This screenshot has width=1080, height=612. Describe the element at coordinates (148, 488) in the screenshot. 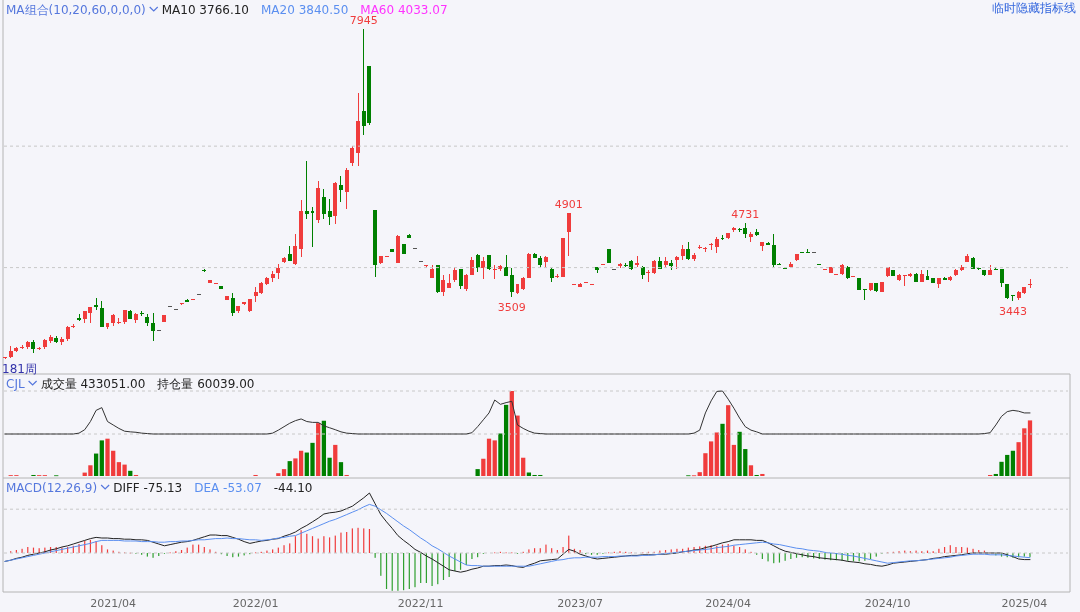

I see `annotation: DIFF -75.13` at that location.